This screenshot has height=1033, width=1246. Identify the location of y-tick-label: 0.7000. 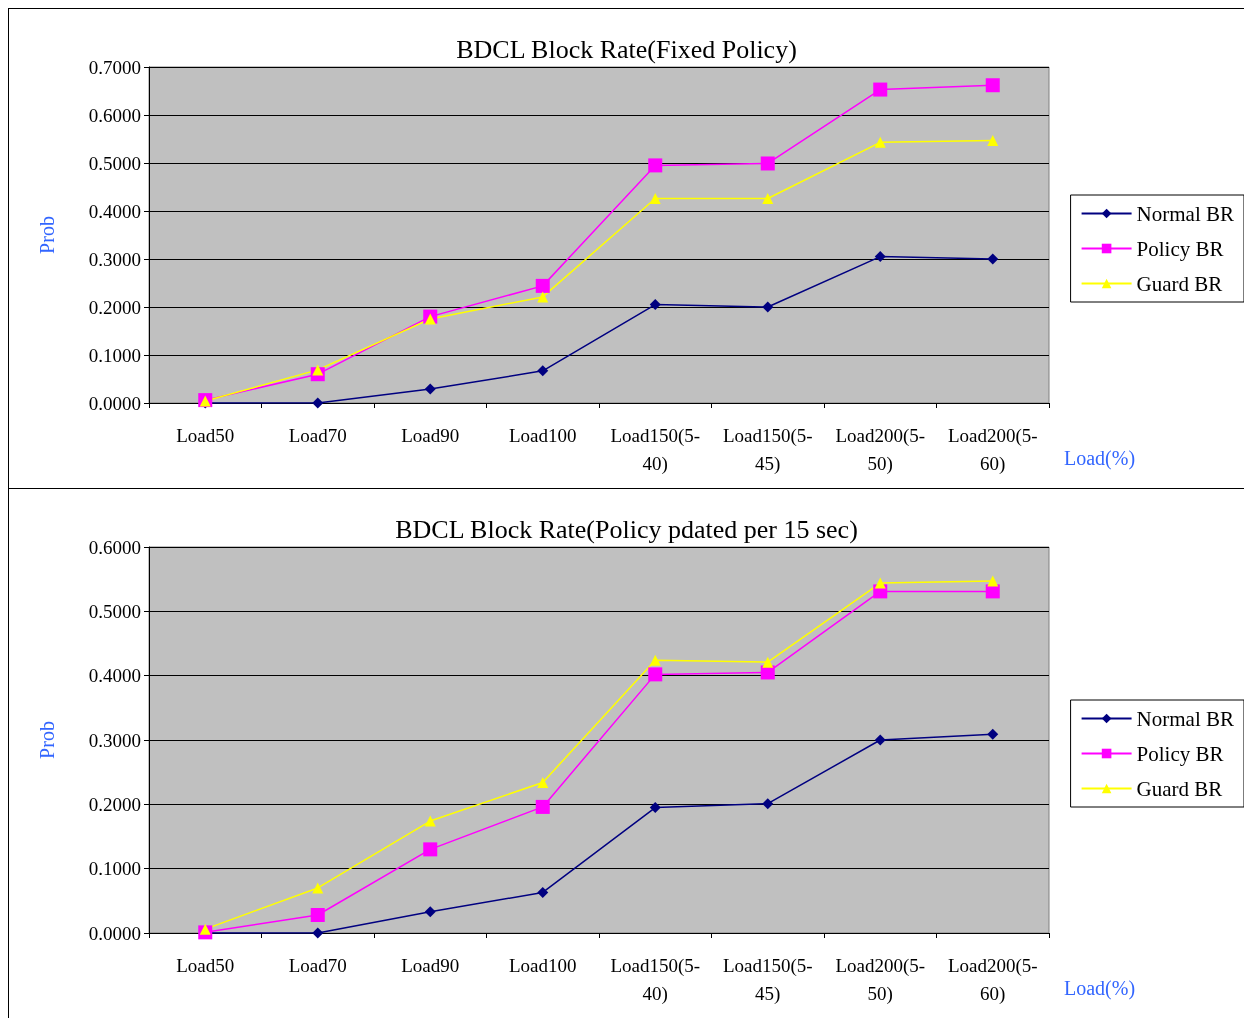
(114, 67).